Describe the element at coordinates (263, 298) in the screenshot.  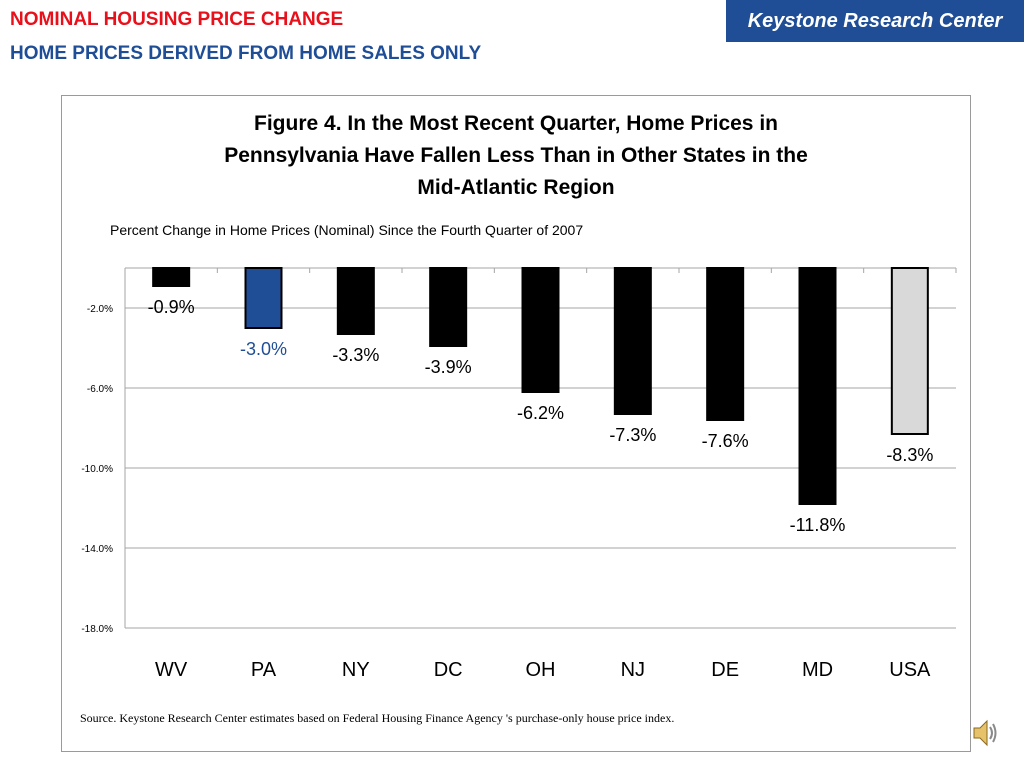
I see `bar-pa` at that location.